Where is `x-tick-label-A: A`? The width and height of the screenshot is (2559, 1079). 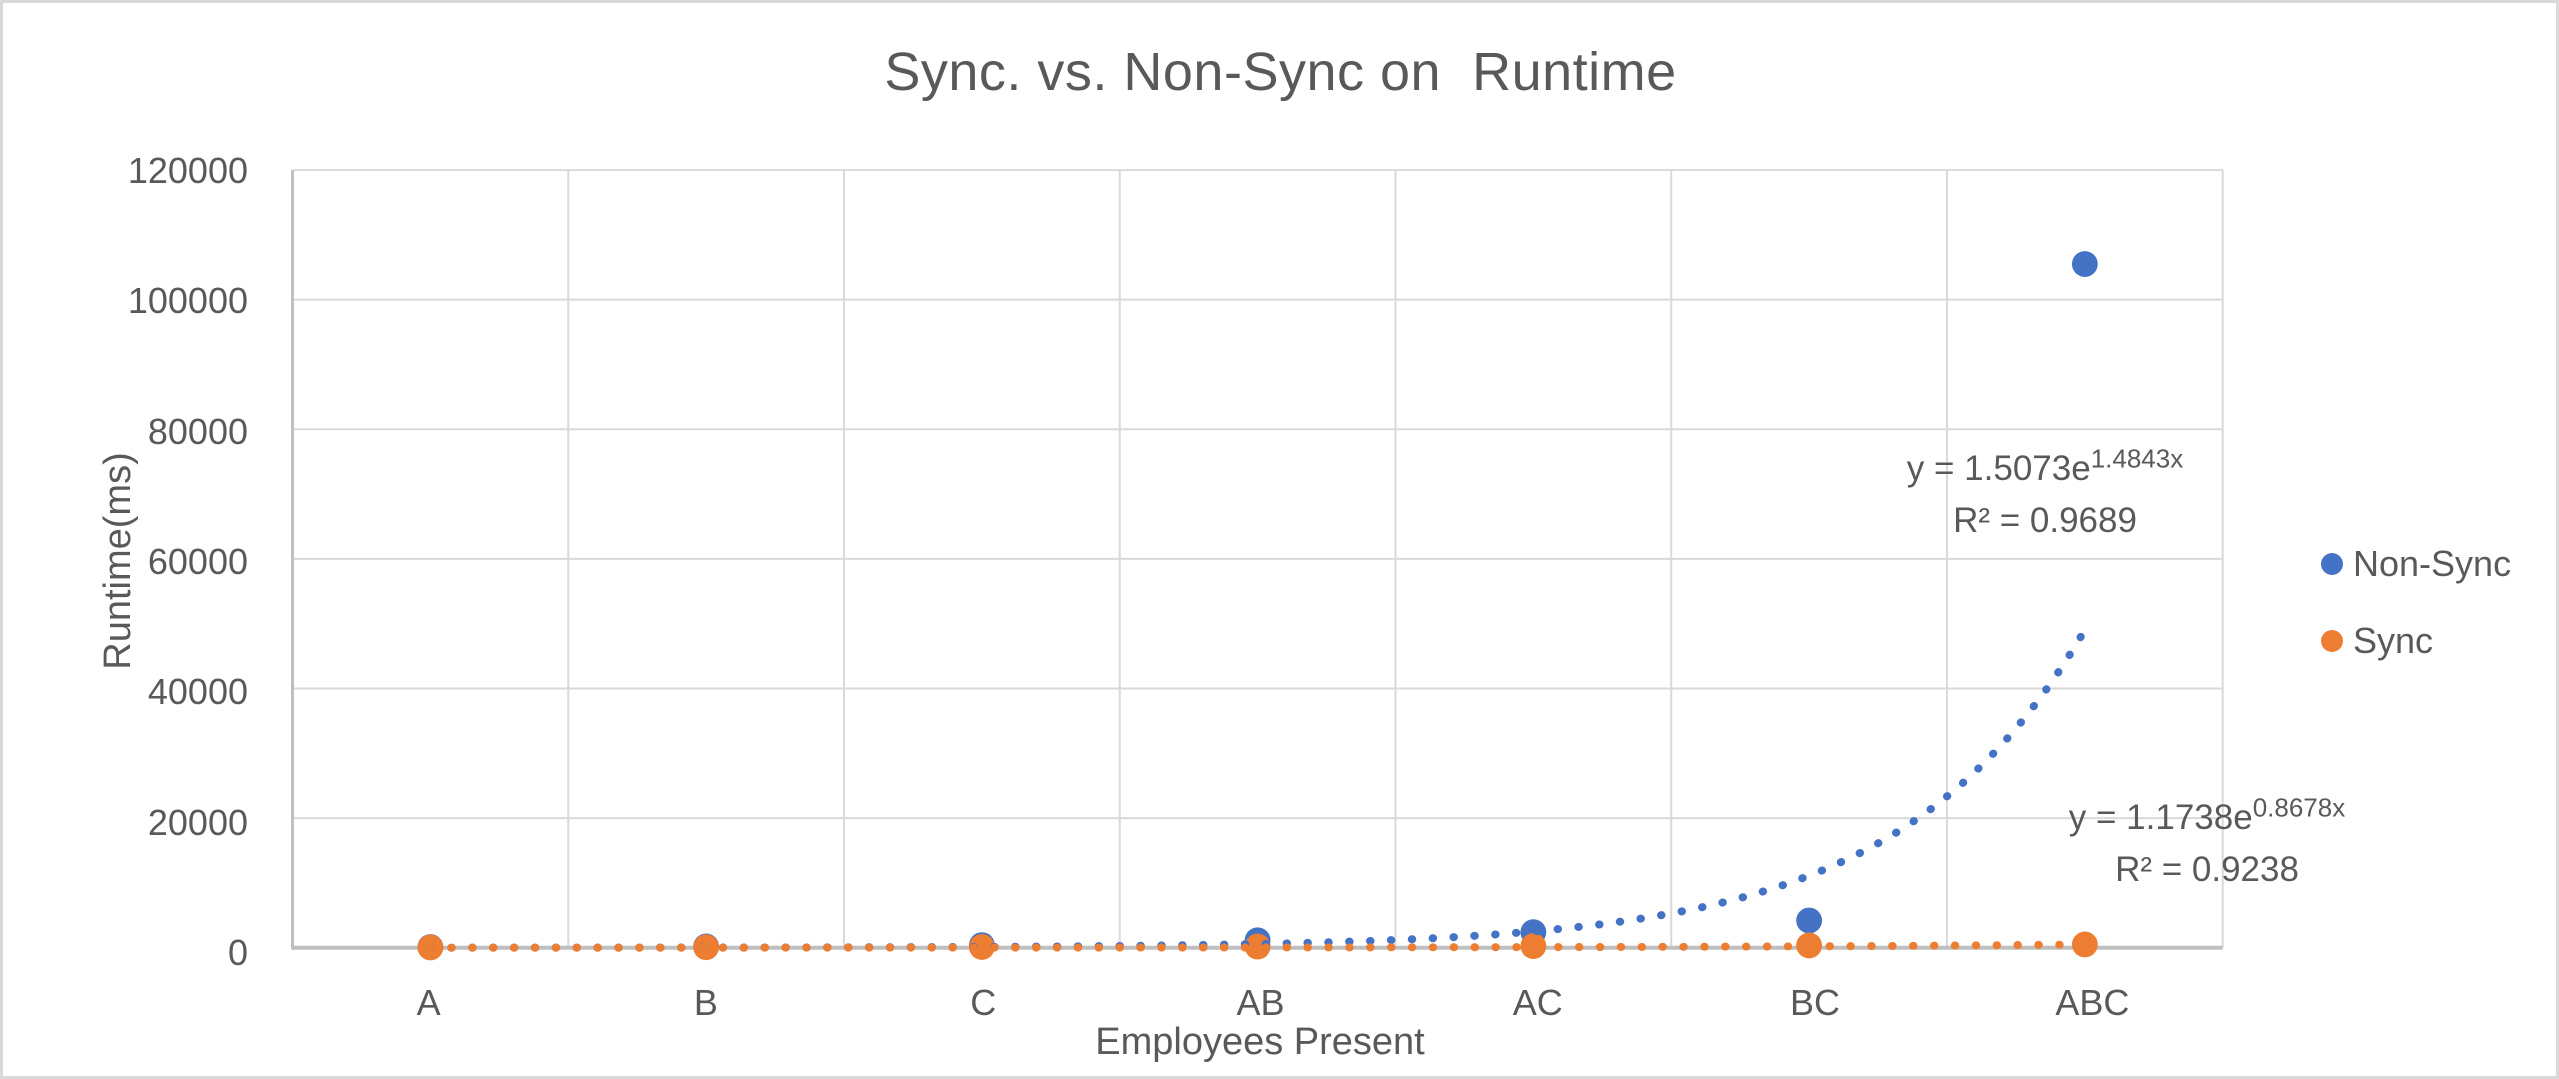 x-tick-label-A: A is located at coordinates (428, 1002).